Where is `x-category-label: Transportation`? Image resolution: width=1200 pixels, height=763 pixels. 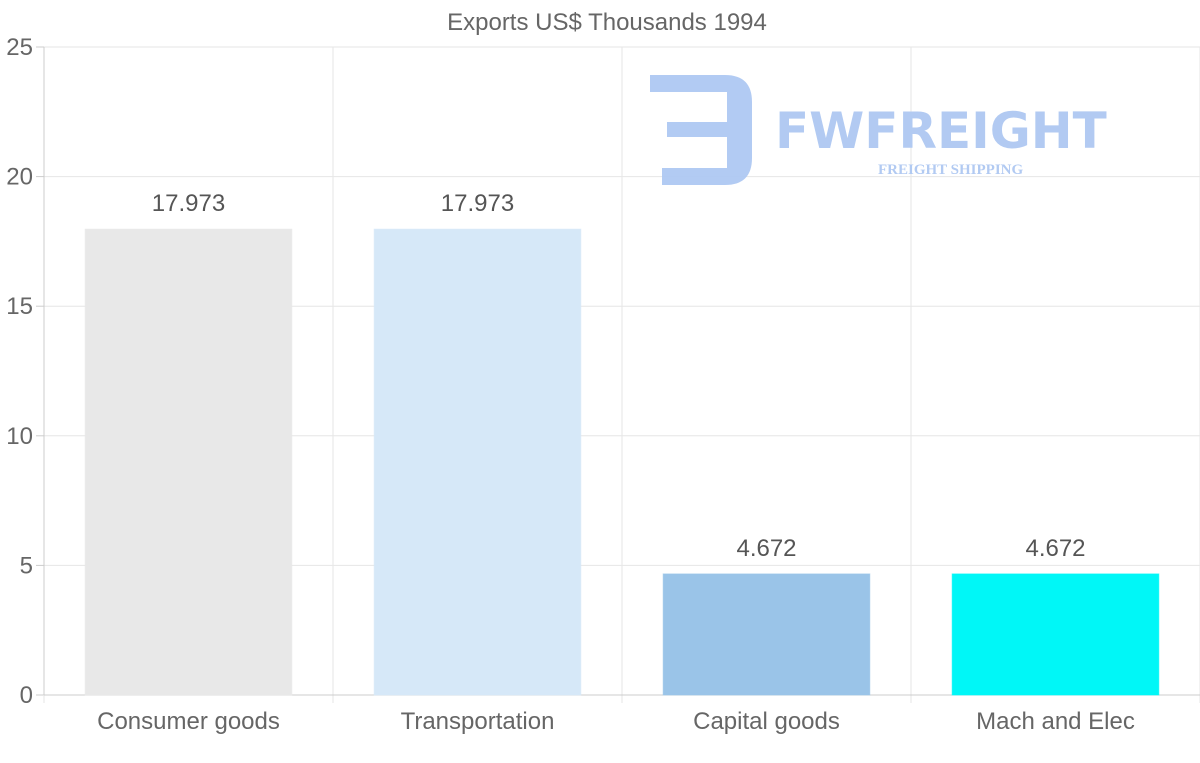
x-category-label: Transportation is located at coordinates (478, 721).